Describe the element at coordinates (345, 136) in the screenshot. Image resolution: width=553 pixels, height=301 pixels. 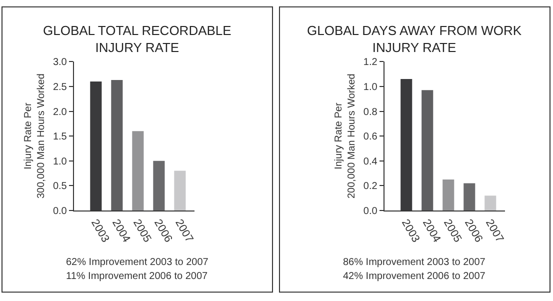
I see `y-axis-title: Injury Rate Per 200,000 Man Hours Worked` at that location.